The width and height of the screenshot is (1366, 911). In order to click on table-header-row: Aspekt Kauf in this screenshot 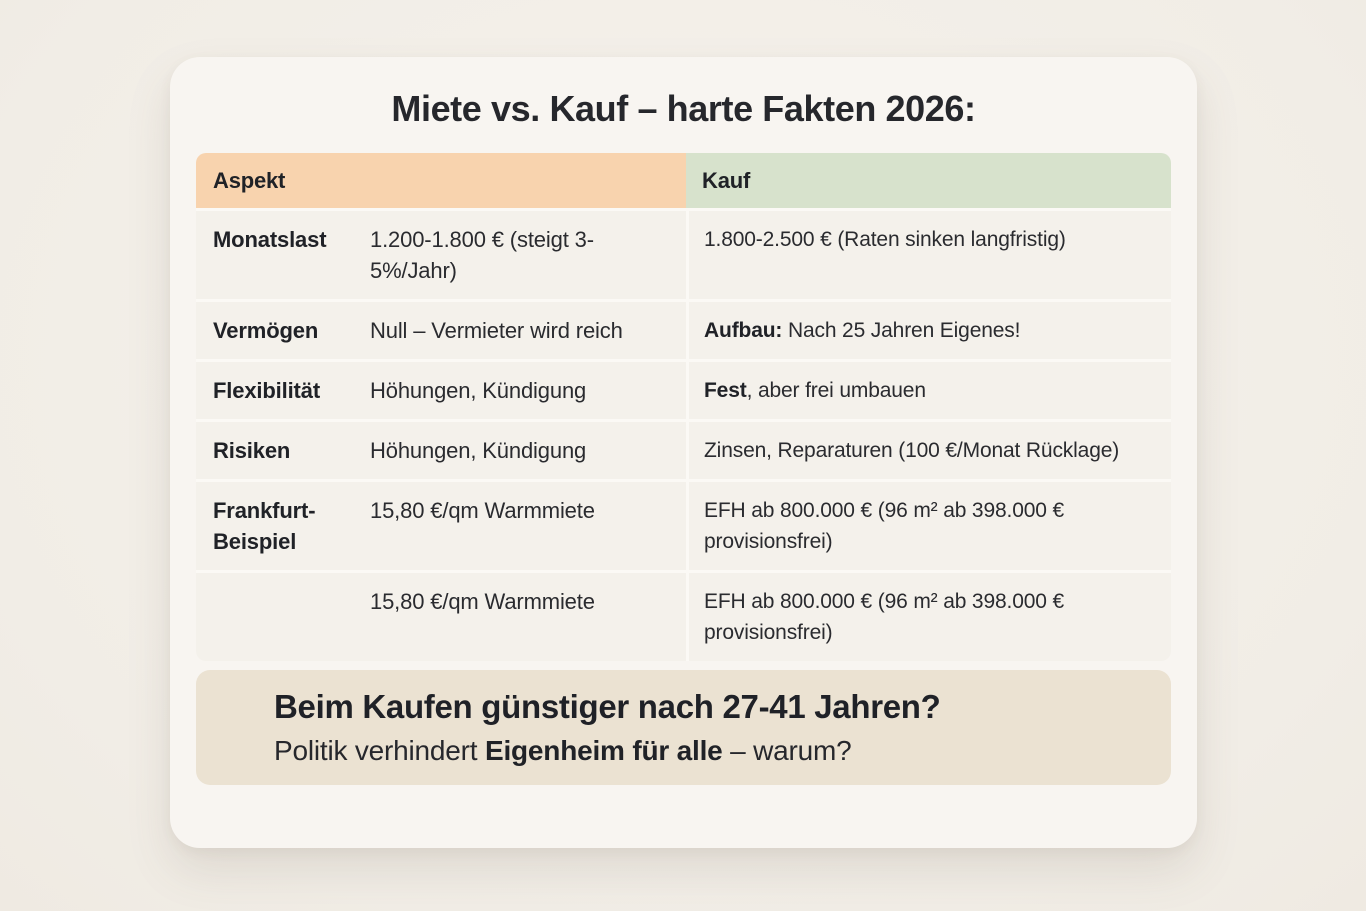, I will do `click(683, 180)`.